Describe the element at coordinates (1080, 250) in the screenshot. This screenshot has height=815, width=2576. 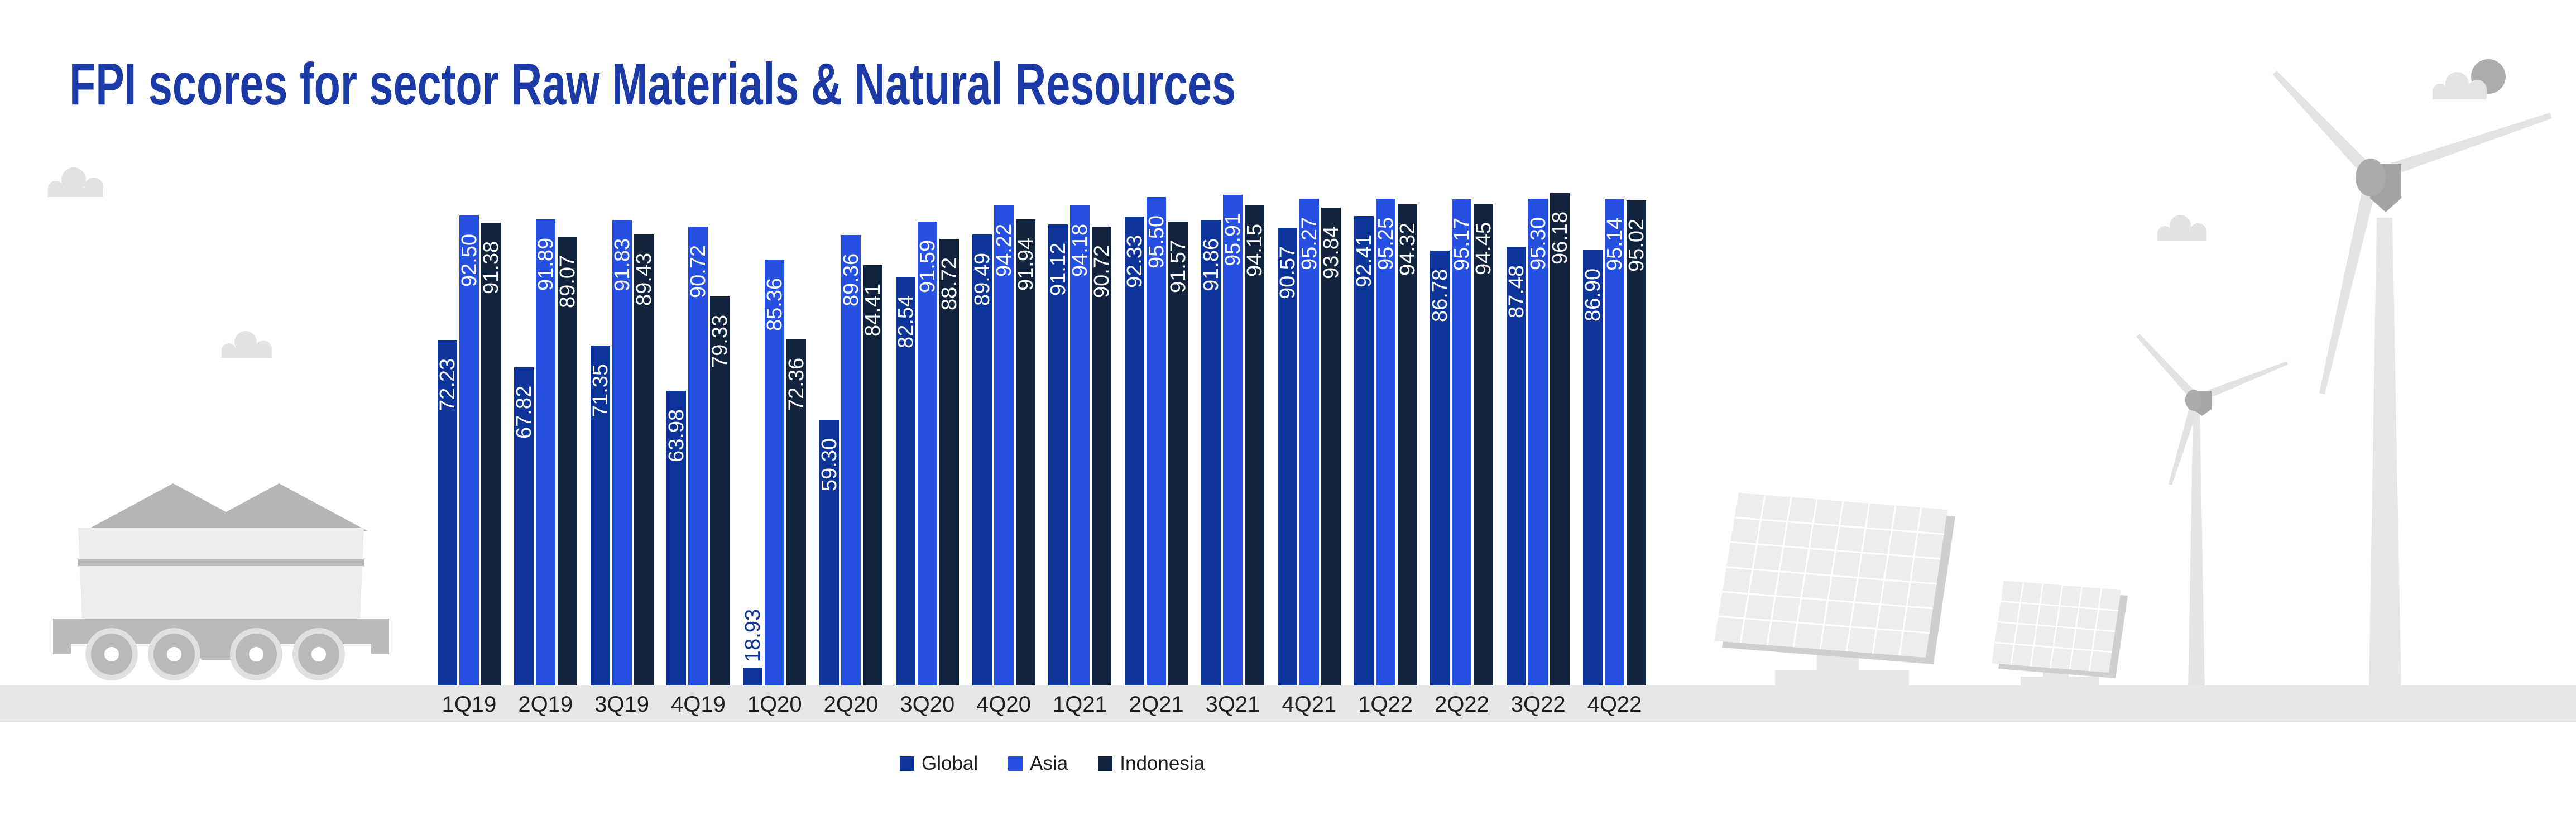
I see `bar-value-label: 94.18` at that location.